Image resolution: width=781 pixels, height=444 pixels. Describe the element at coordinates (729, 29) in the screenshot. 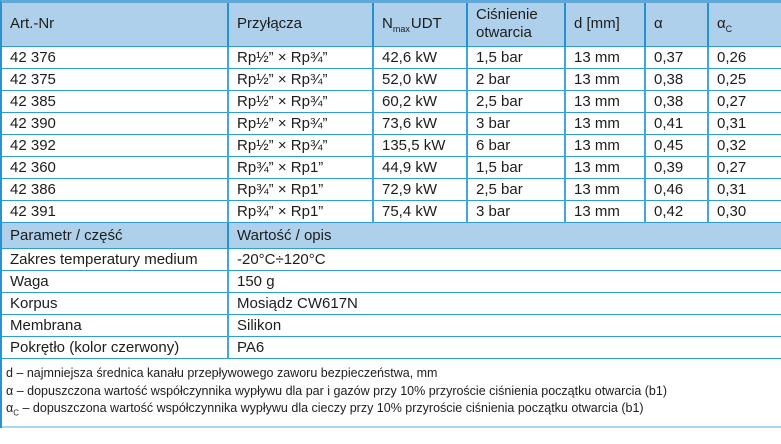

I see `alpha-c-subscript: C` at that location.